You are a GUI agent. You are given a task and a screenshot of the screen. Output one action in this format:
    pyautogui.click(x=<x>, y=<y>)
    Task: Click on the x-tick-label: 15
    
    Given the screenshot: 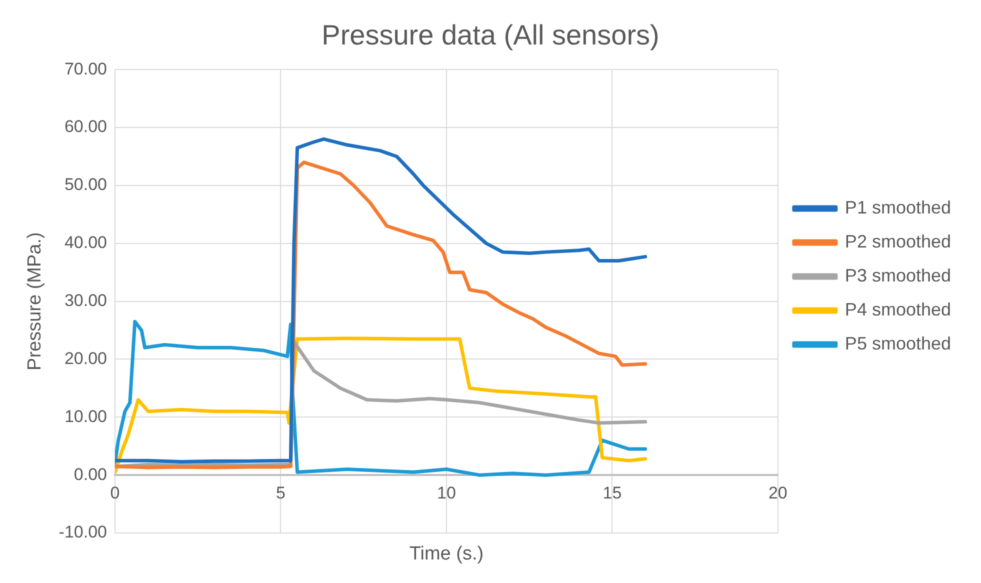 What is the action you would take?
    pyautogui.click(x=612, y=492)
    